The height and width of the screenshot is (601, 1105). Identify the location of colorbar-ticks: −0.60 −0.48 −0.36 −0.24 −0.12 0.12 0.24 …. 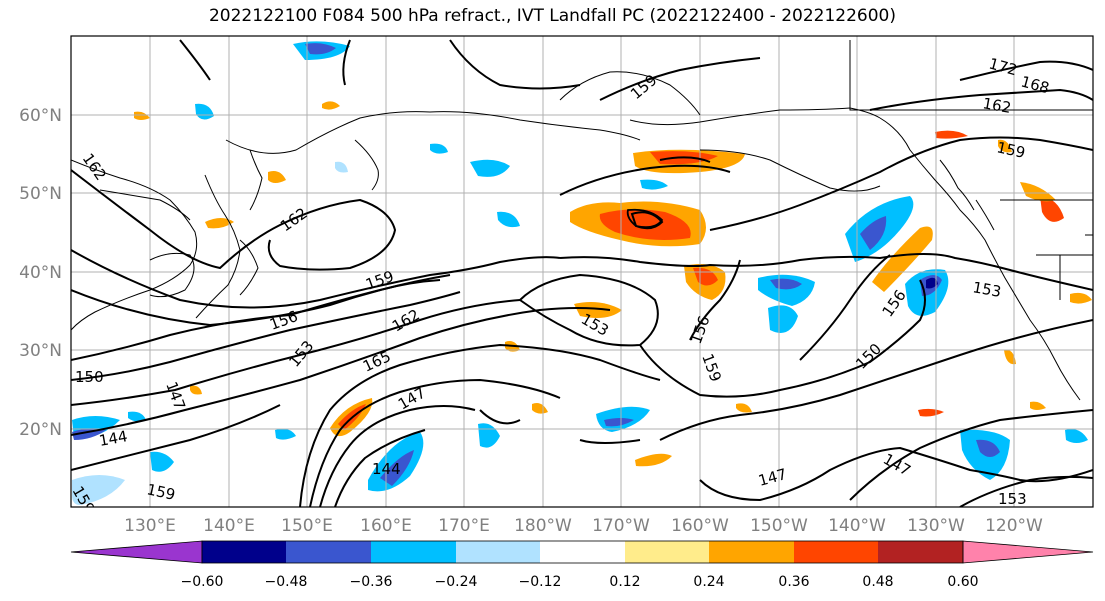
(580, 582).